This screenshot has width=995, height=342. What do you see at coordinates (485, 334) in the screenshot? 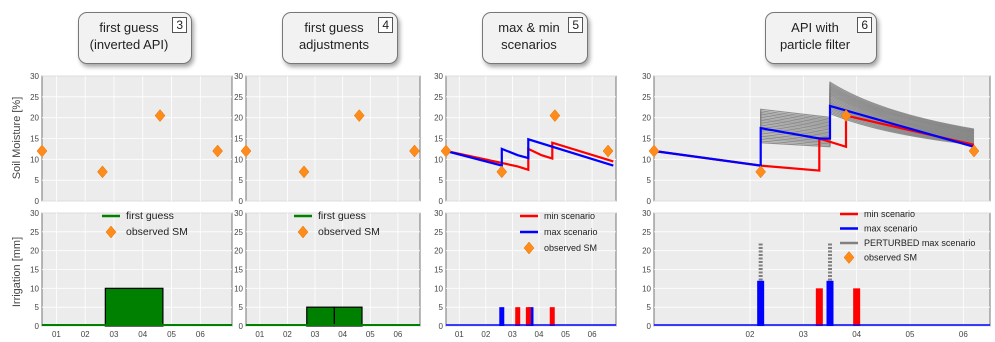
I see `xtick-label: 02` at bounding box center [485, 334].